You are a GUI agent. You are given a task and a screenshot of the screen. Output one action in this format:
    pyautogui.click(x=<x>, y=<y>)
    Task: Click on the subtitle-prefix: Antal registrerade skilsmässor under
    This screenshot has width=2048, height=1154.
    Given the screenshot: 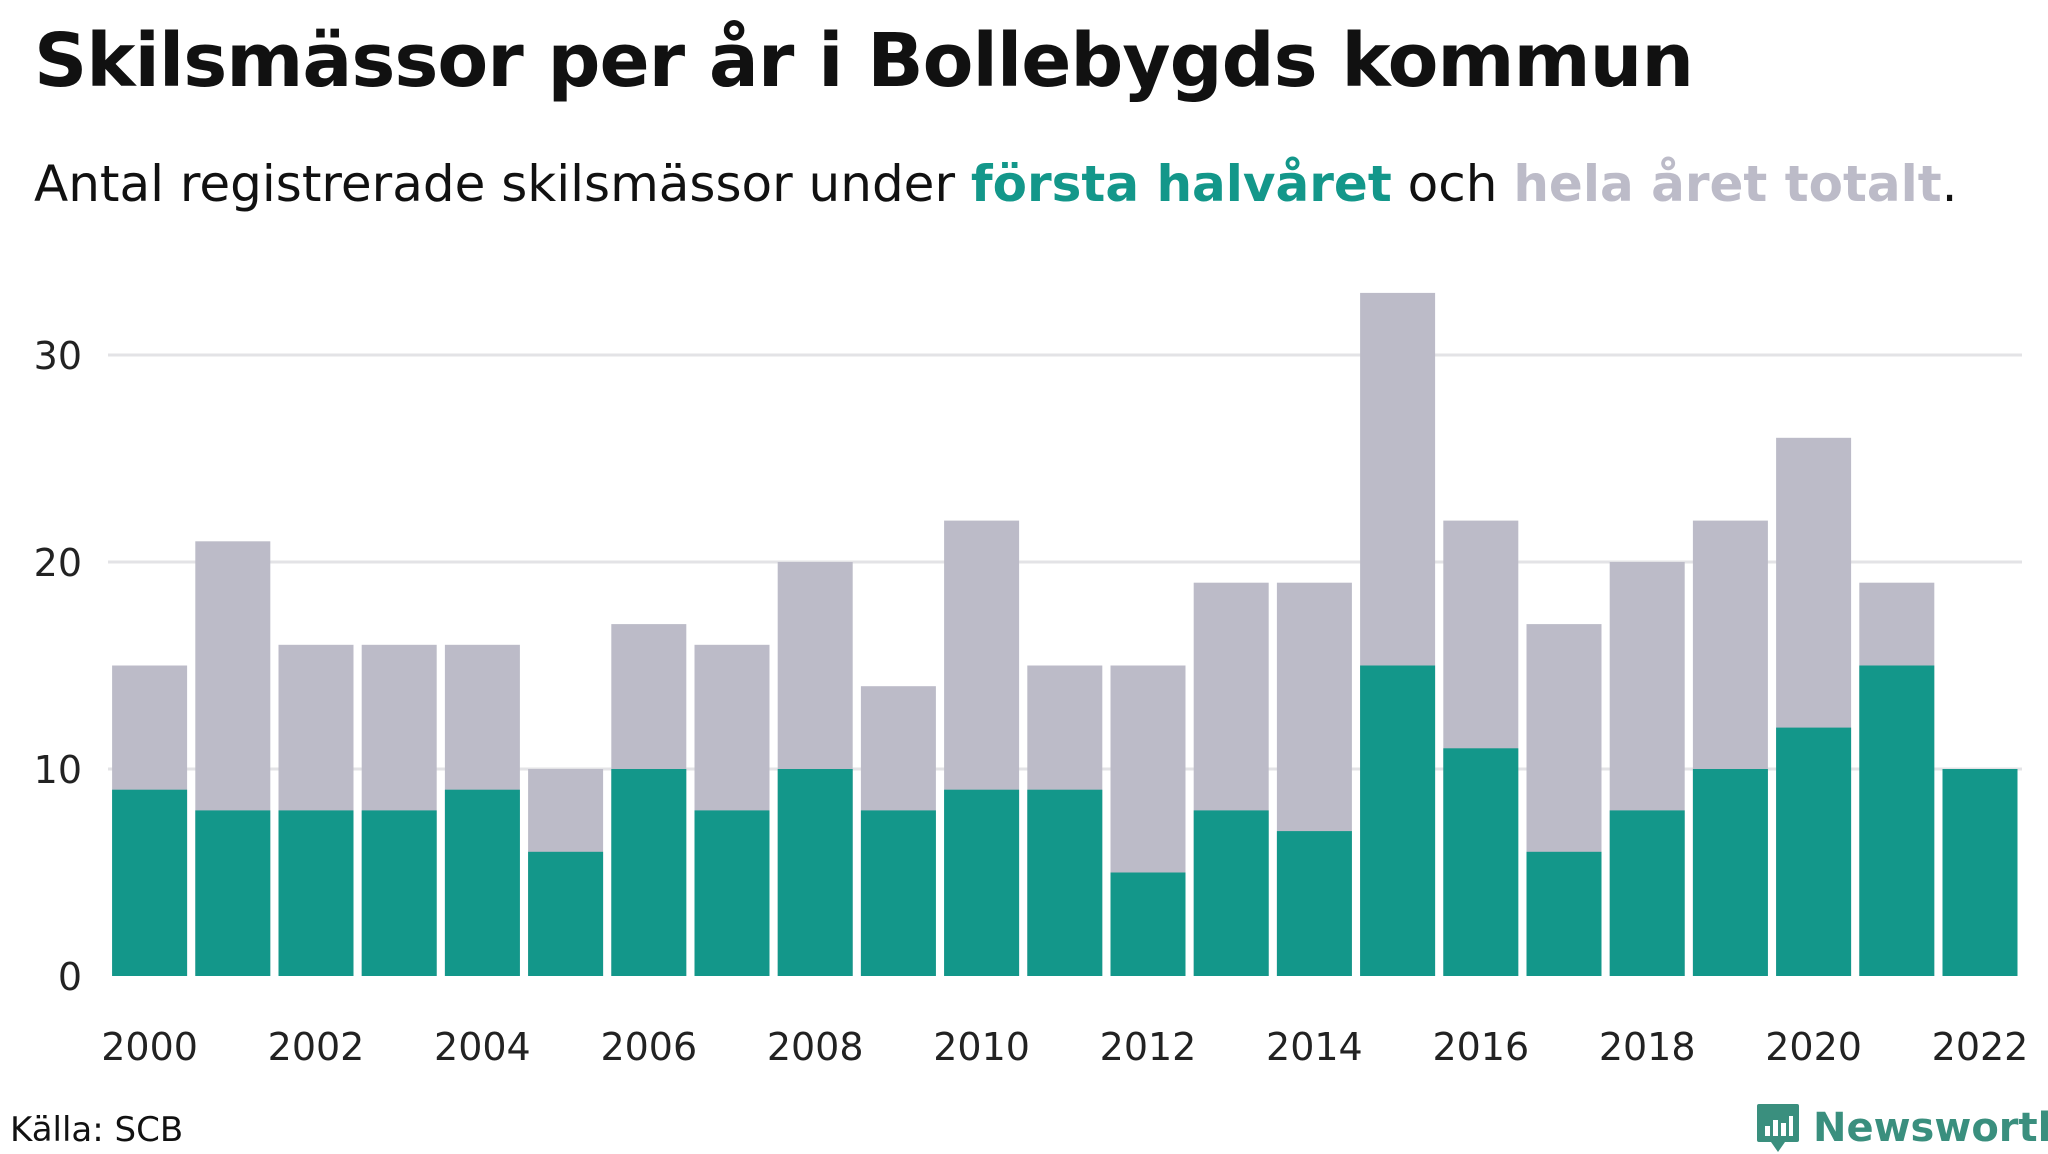 What is the action you would take?
    pyautogui.click(x=502, y=184)
    